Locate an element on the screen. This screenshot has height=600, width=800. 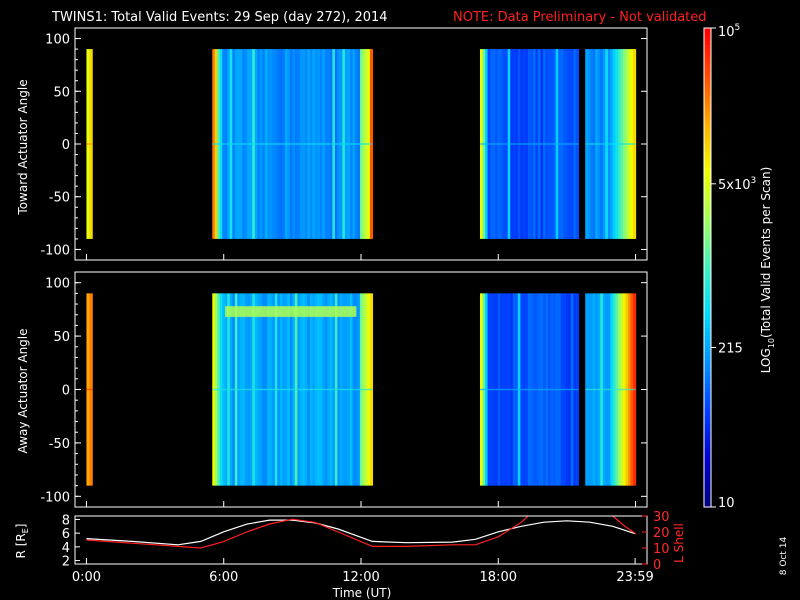
colorbar-label: LOG10(Total Valid Events per Scan) is located at coordinates (767, 270).